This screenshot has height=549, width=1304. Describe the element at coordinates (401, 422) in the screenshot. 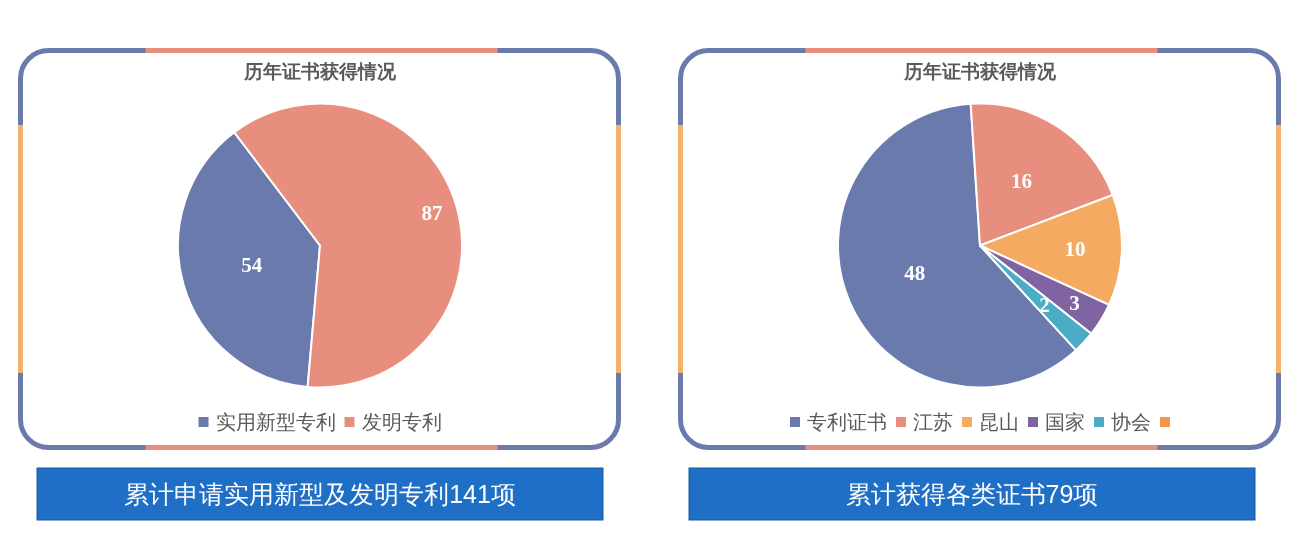

I see `legend-label: 发明专利` at that location.